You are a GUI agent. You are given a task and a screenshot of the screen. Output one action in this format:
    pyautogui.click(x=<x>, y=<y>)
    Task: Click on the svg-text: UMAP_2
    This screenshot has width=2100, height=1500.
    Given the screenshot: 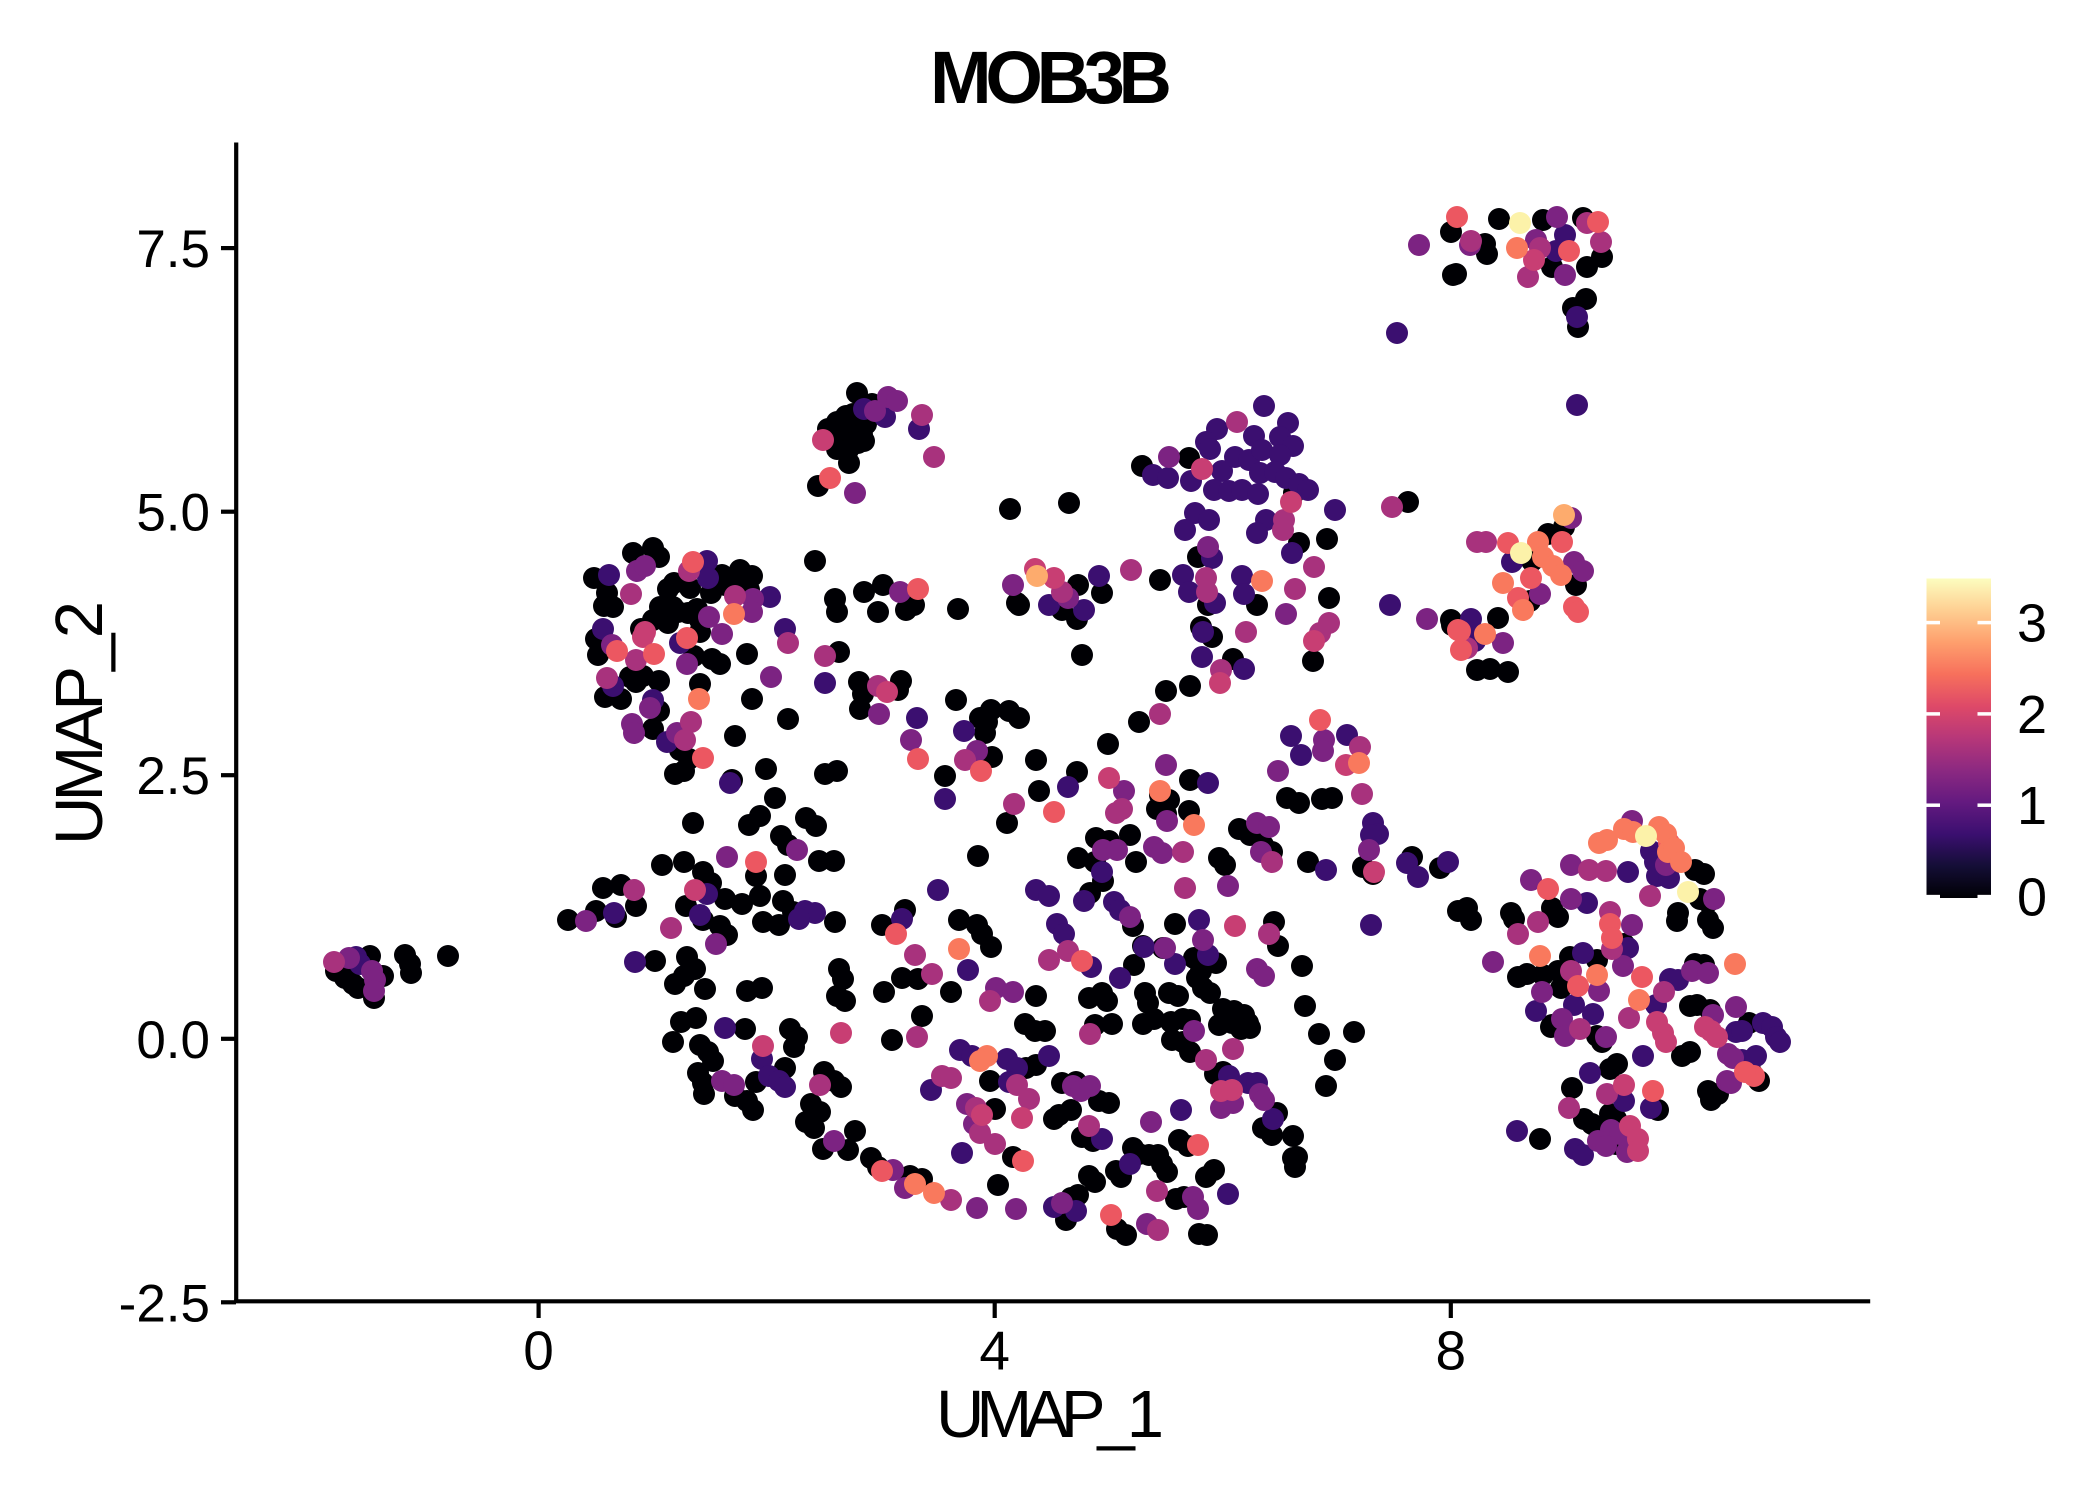 What is the action you would take?
    pyautogui.click(x=79, y=723)
    